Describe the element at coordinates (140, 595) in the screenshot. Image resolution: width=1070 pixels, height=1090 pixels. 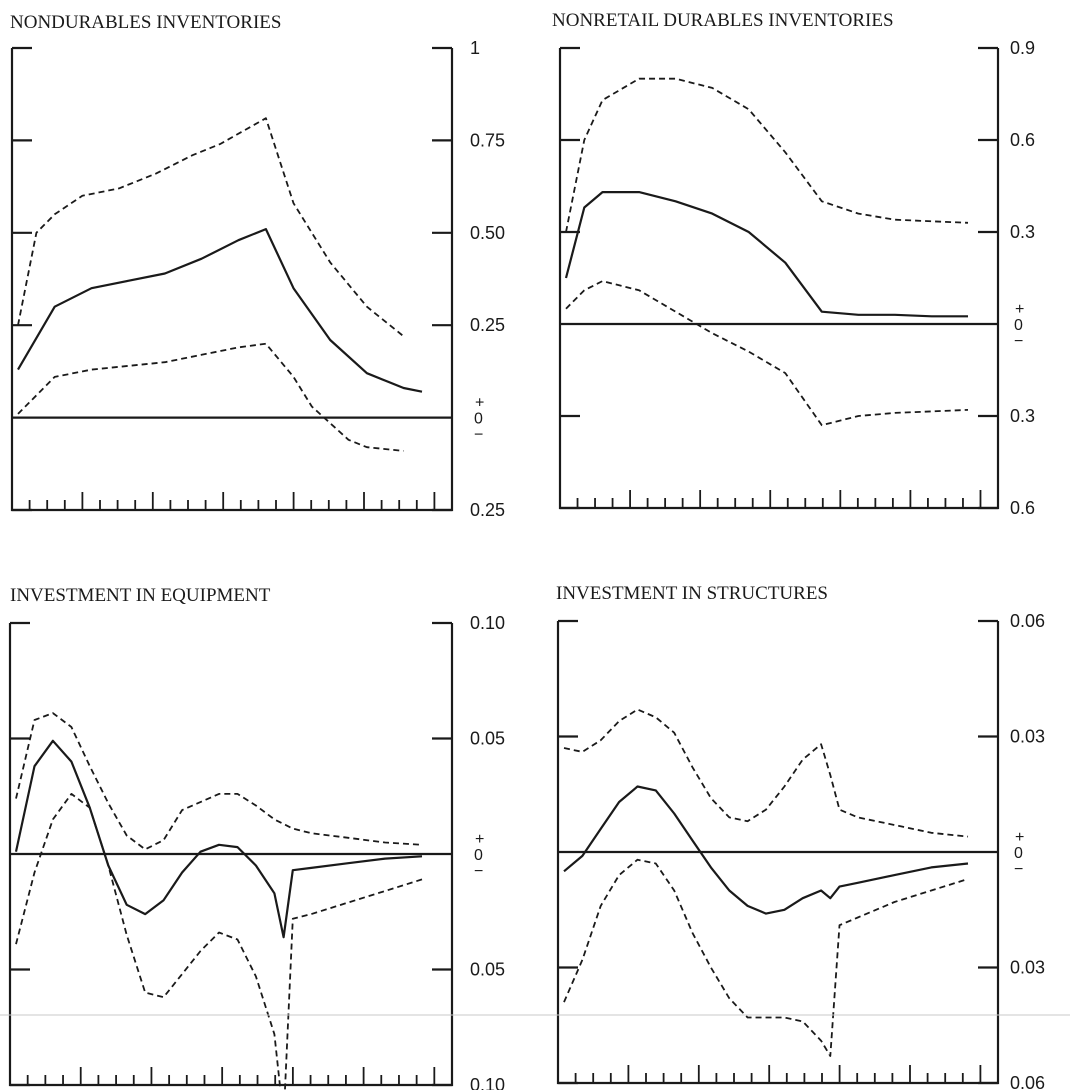
I see `chart-title: INVESTMENT IN EQUIPMENT` at that location.